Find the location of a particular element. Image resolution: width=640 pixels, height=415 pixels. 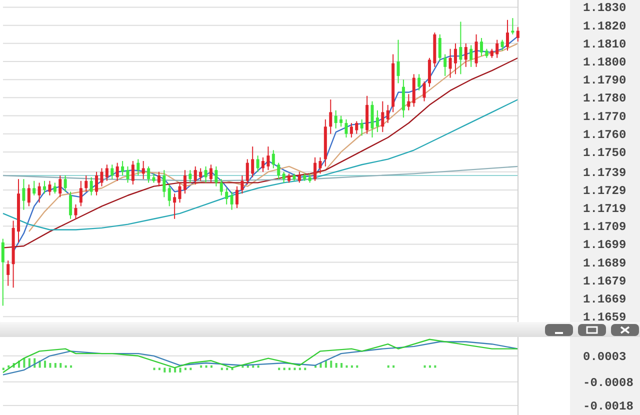

y-tick-label: -0.0008 is located at coordinates (608, 383).